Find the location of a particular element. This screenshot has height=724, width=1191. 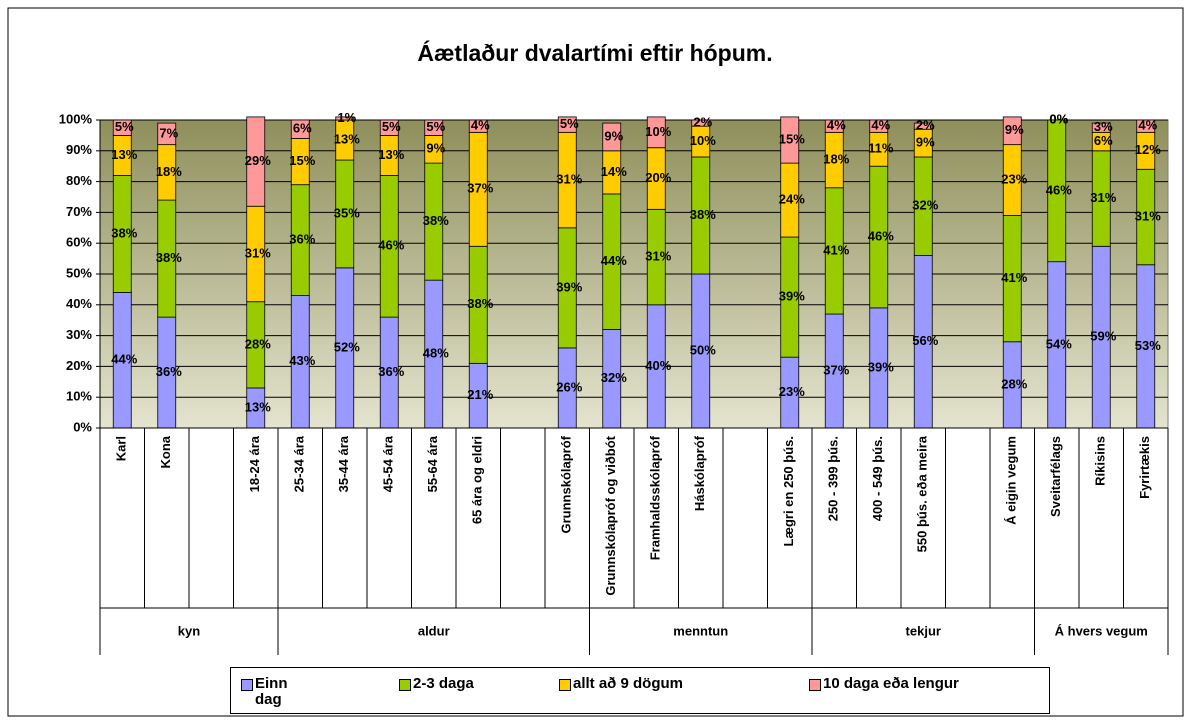

data-label: 41% is located at coordinates (836, 249).